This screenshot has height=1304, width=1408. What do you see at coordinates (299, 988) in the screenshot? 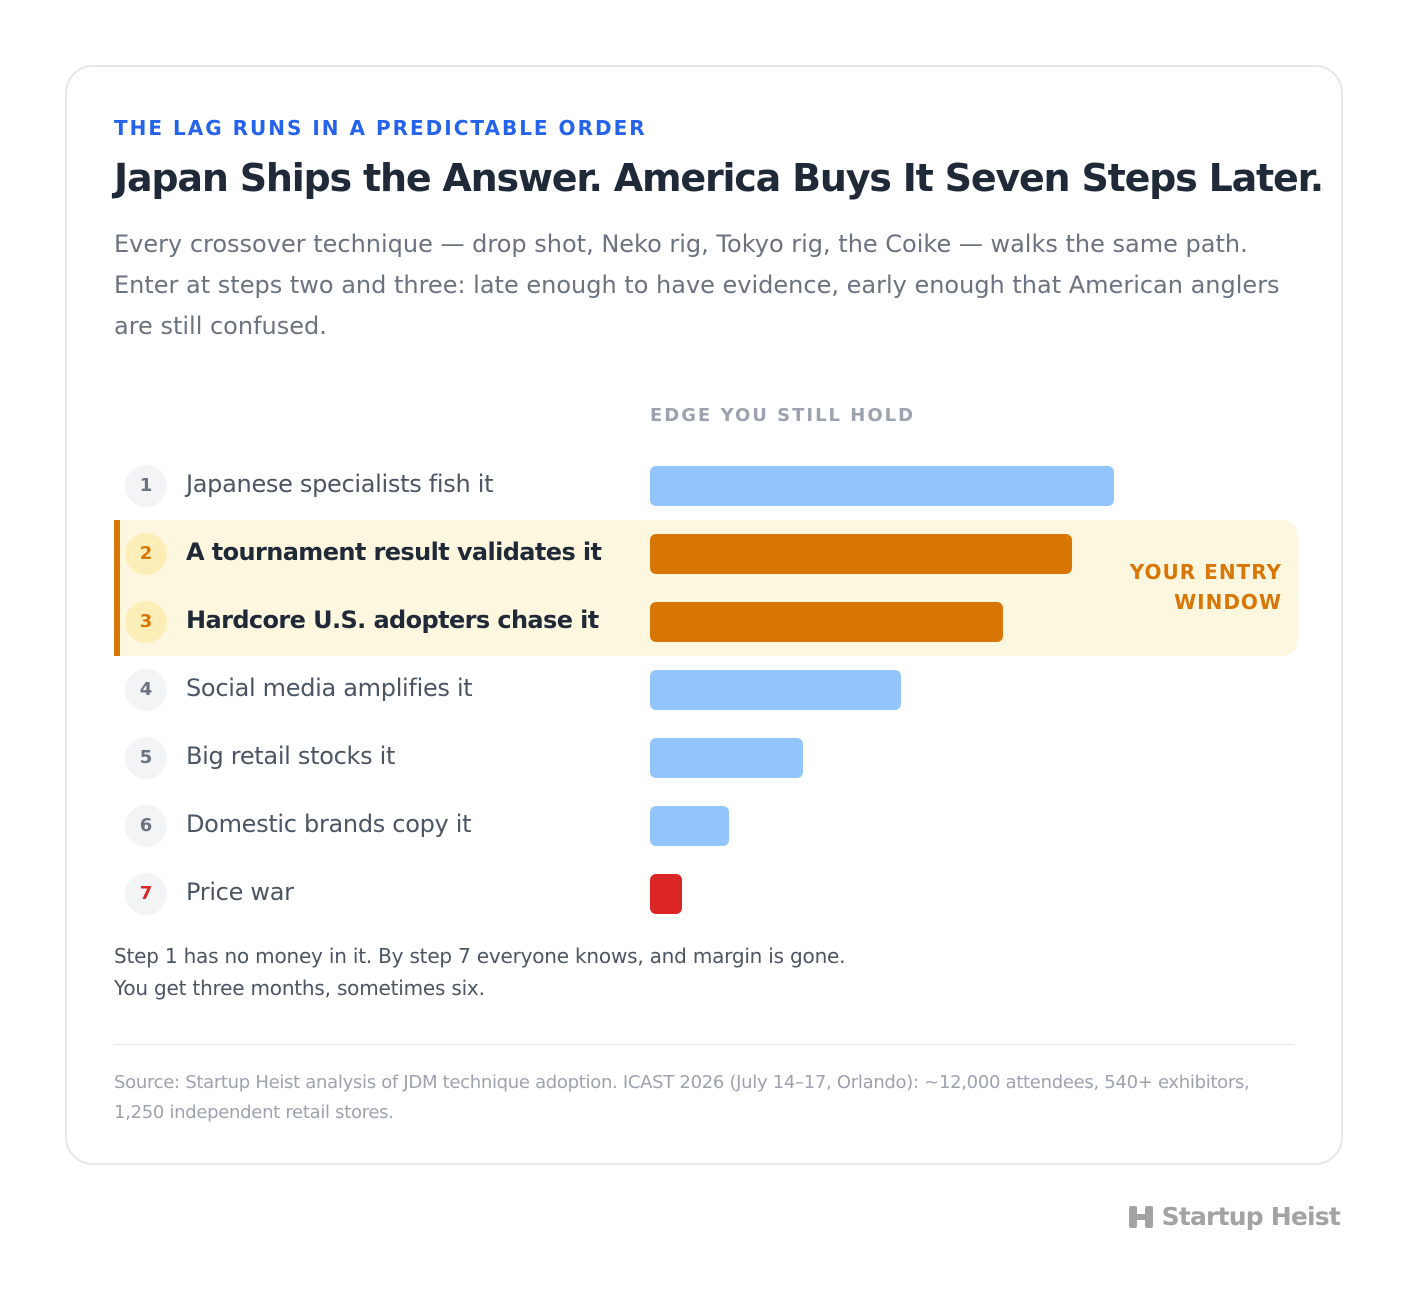
I see `chart-note-line2: You get three months, sometimes six.` at bounding box center [299, 988].